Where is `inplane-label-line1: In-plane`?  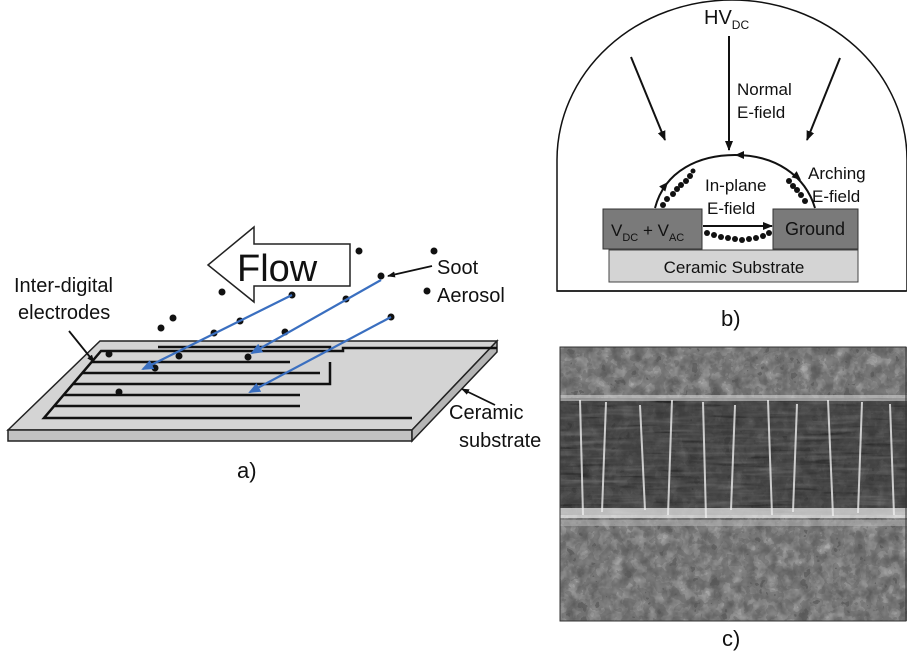
inplane-label-line1: In-plane is located at coordinates (735, 185).